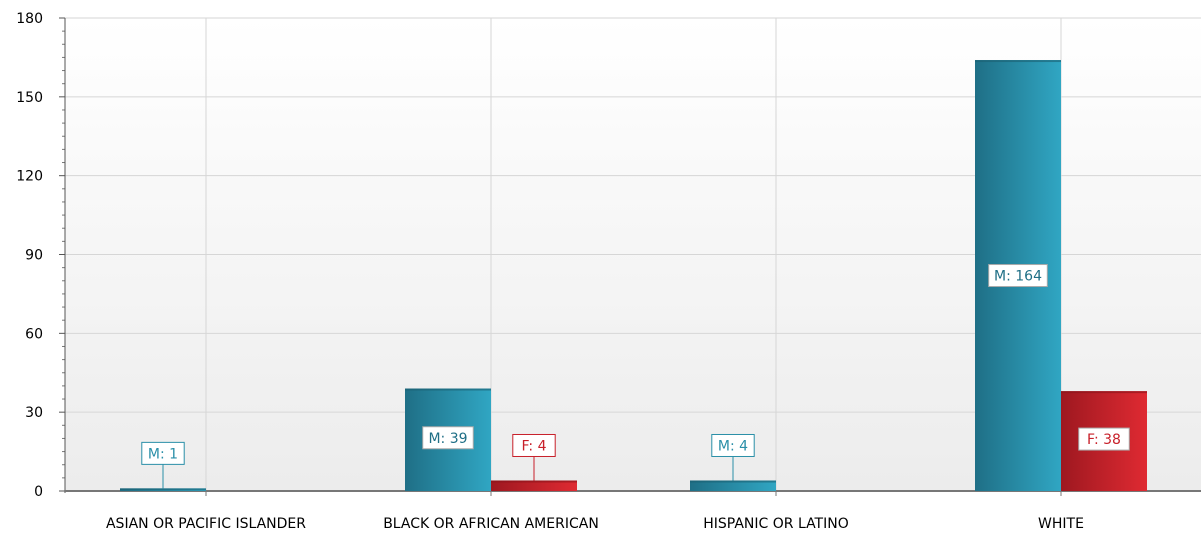  I want to click on data-label: F: 4, so click(533, 446).